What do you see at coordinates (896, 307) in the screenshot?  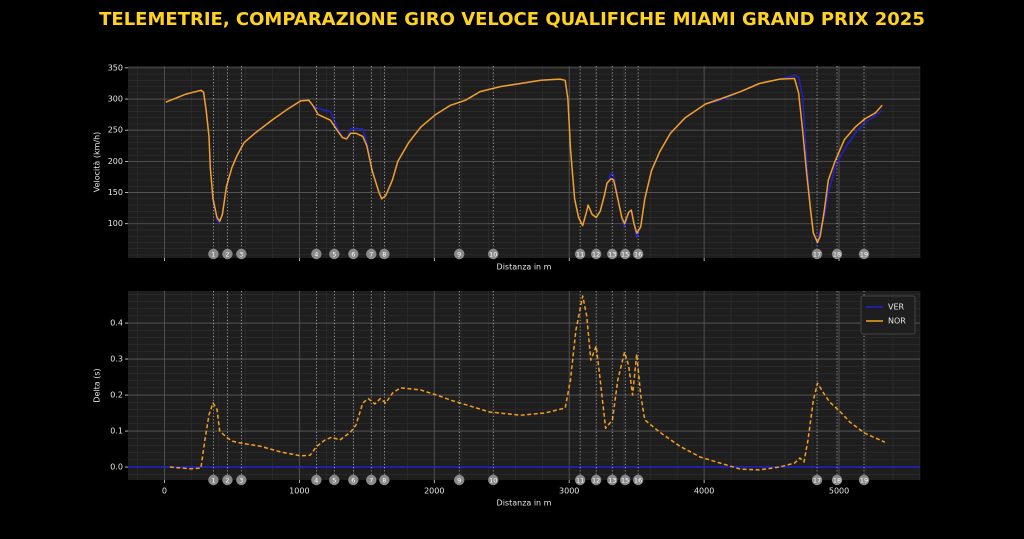 I see `legend-label: VER` at bounding box center [896, 307].